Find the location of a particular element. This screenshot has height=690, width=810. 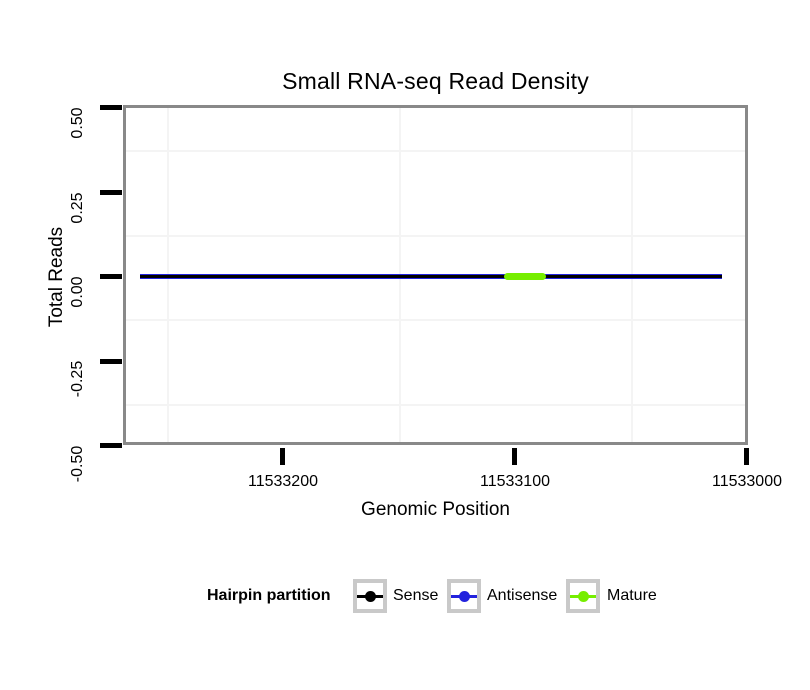

y-tick-label: -0.50 is located at coordinates (77, 464).